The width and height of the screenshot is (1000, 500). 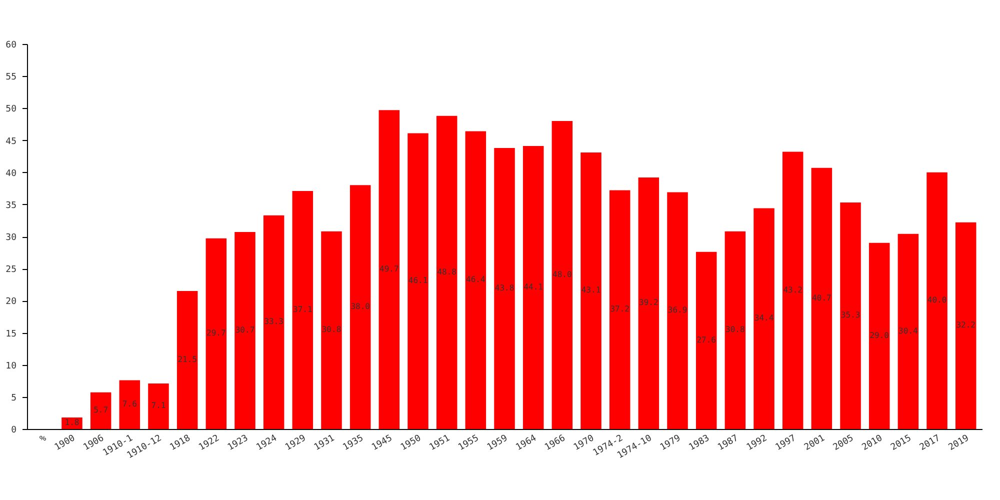 I want to click on y-tick-label: 10, so click(x=11, y=366).